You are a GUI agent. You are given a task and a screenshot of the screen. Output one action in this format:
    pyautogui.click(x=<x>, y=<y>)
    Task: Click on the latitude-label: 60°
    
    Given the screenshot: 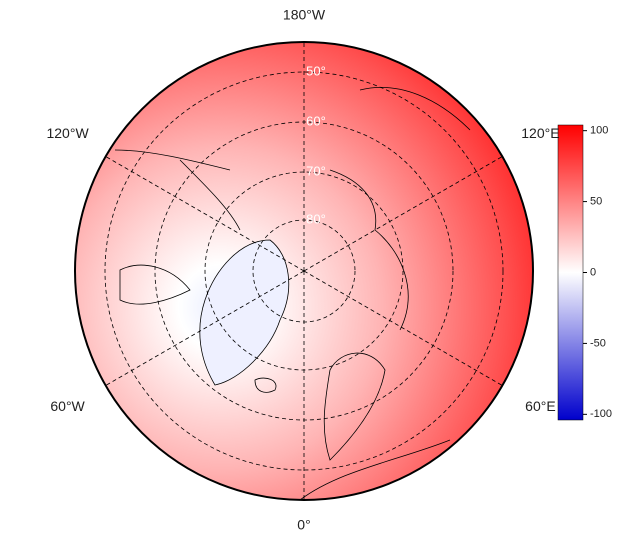 What is the action you would take?
    pyautogui.click(x=316, y=120)
    